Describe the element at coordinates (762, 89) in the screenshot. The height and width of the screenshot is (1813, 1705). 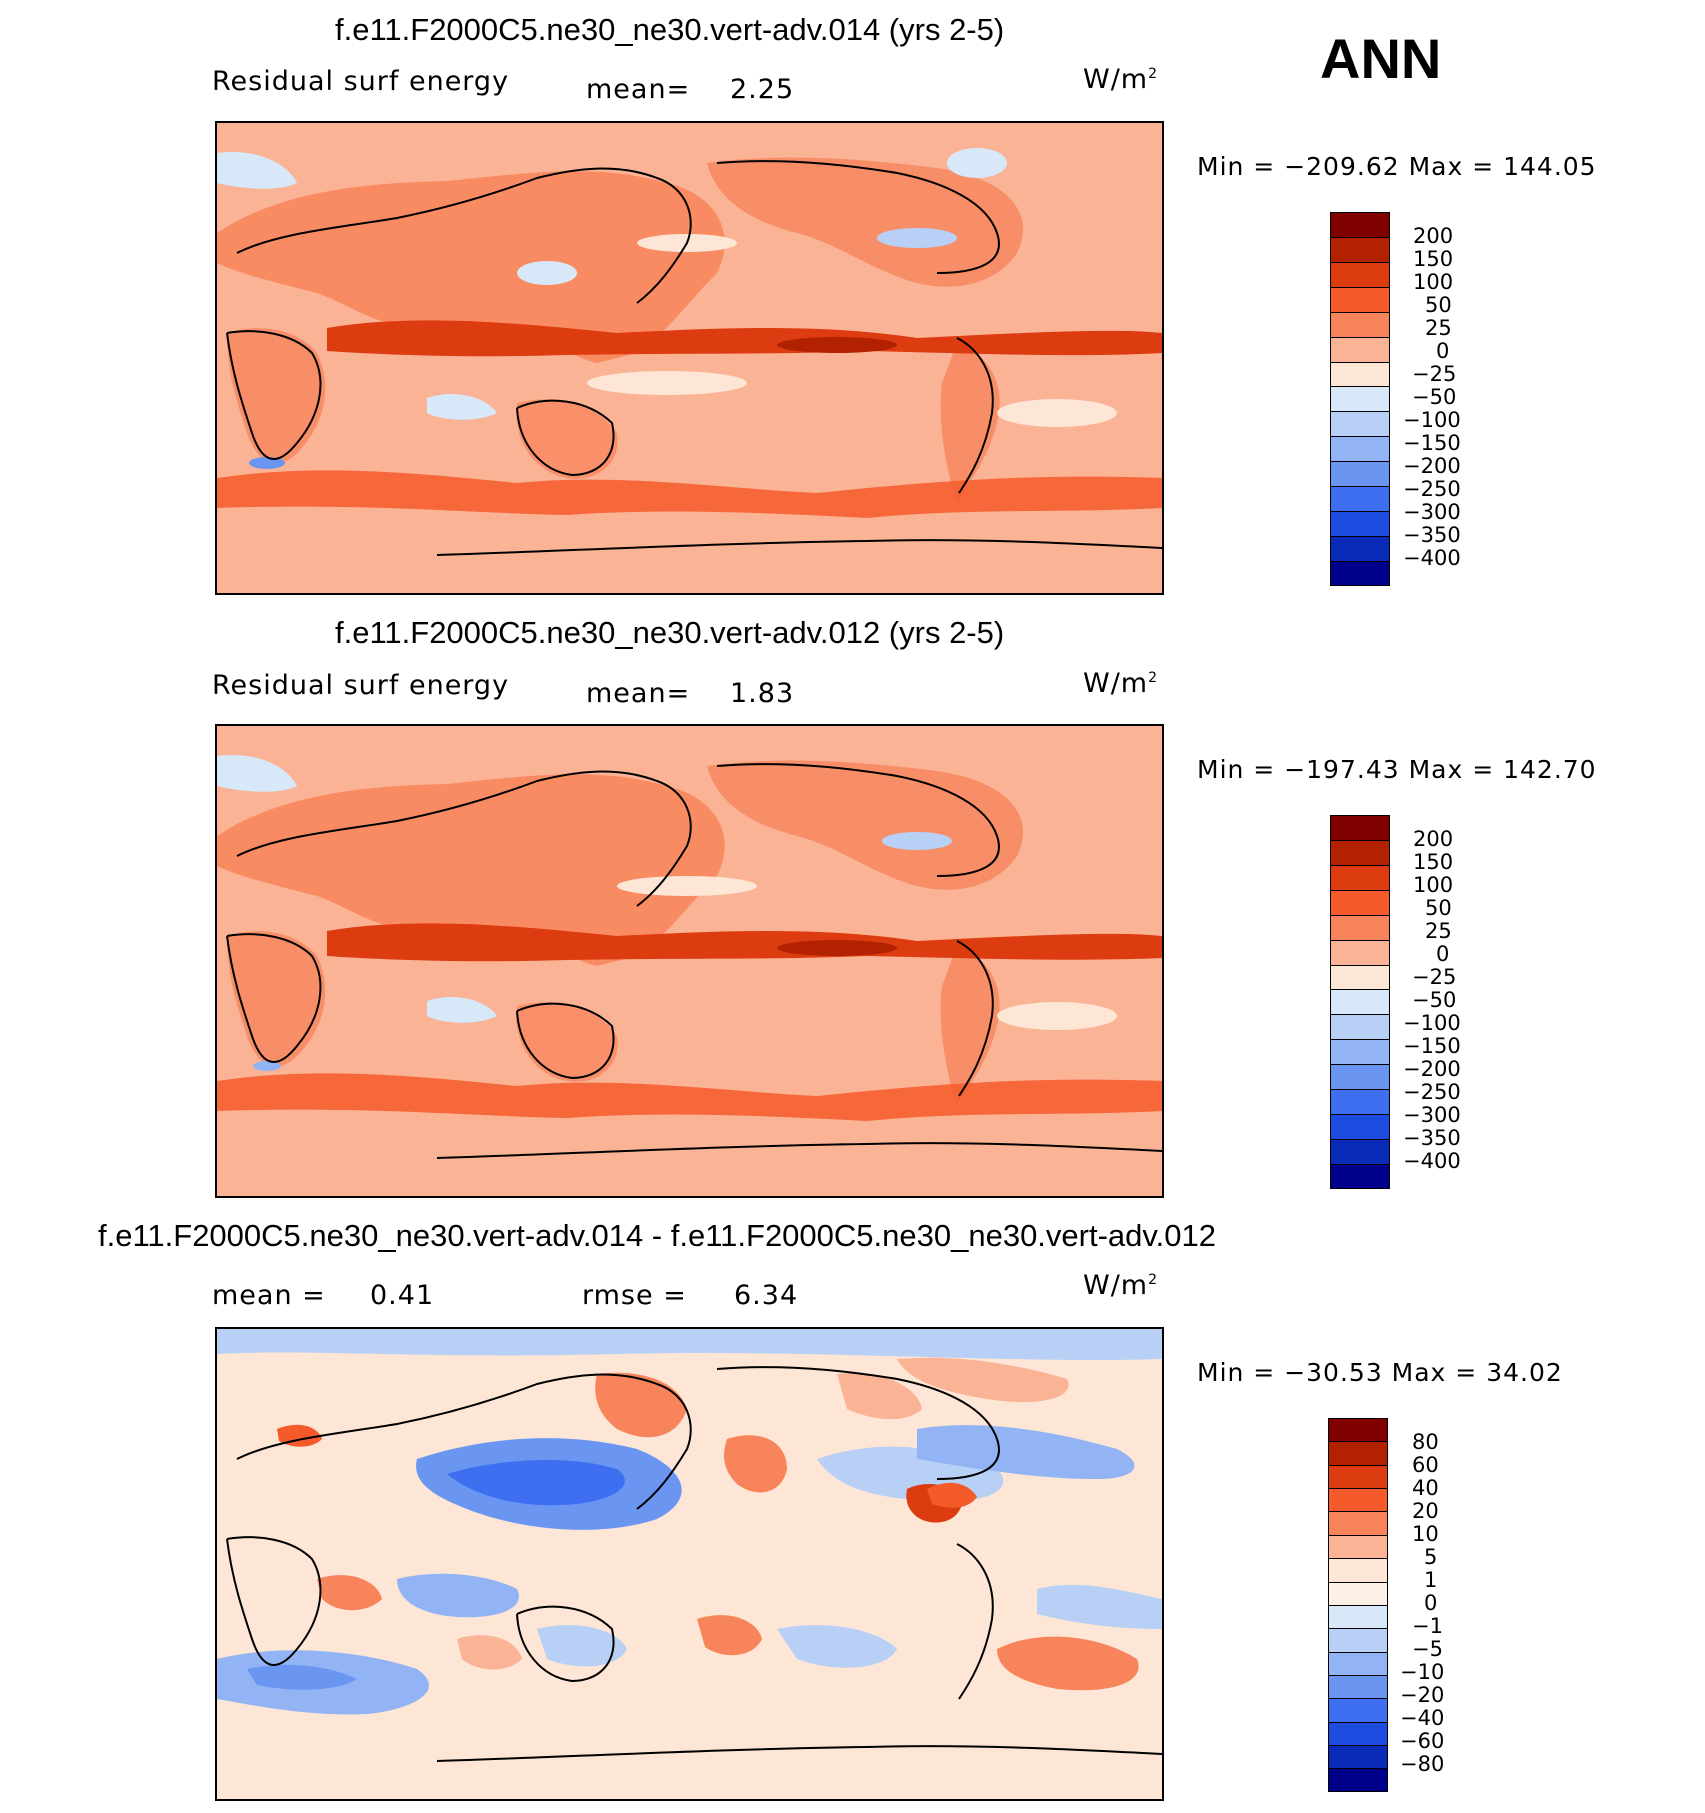
I see `panel-1-mean-value: 2.25` at that location.